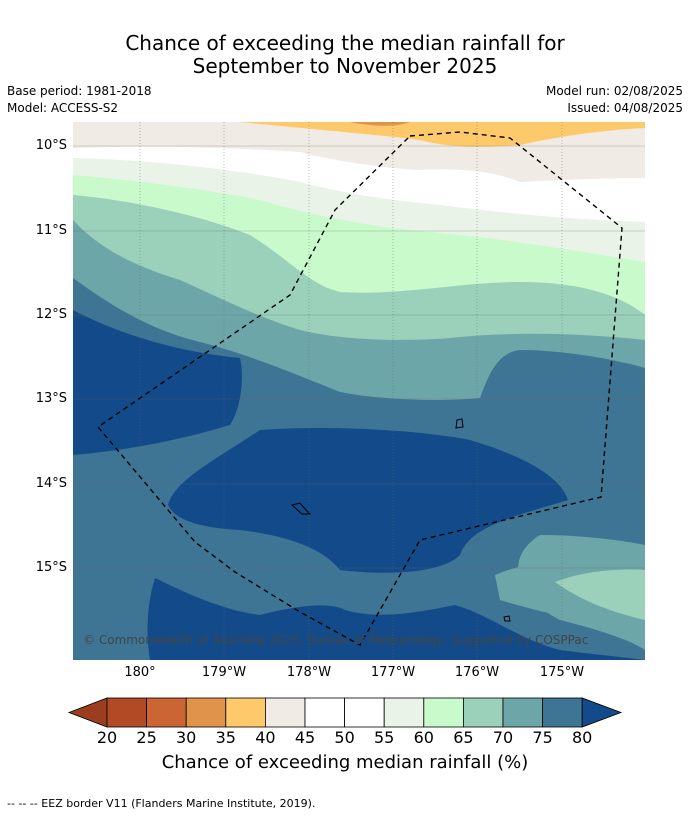  What do you see at coordinates (393, 672) in the screenshot?
I see `lon-label-177w: 177°W` at bounding box center [393, 672].